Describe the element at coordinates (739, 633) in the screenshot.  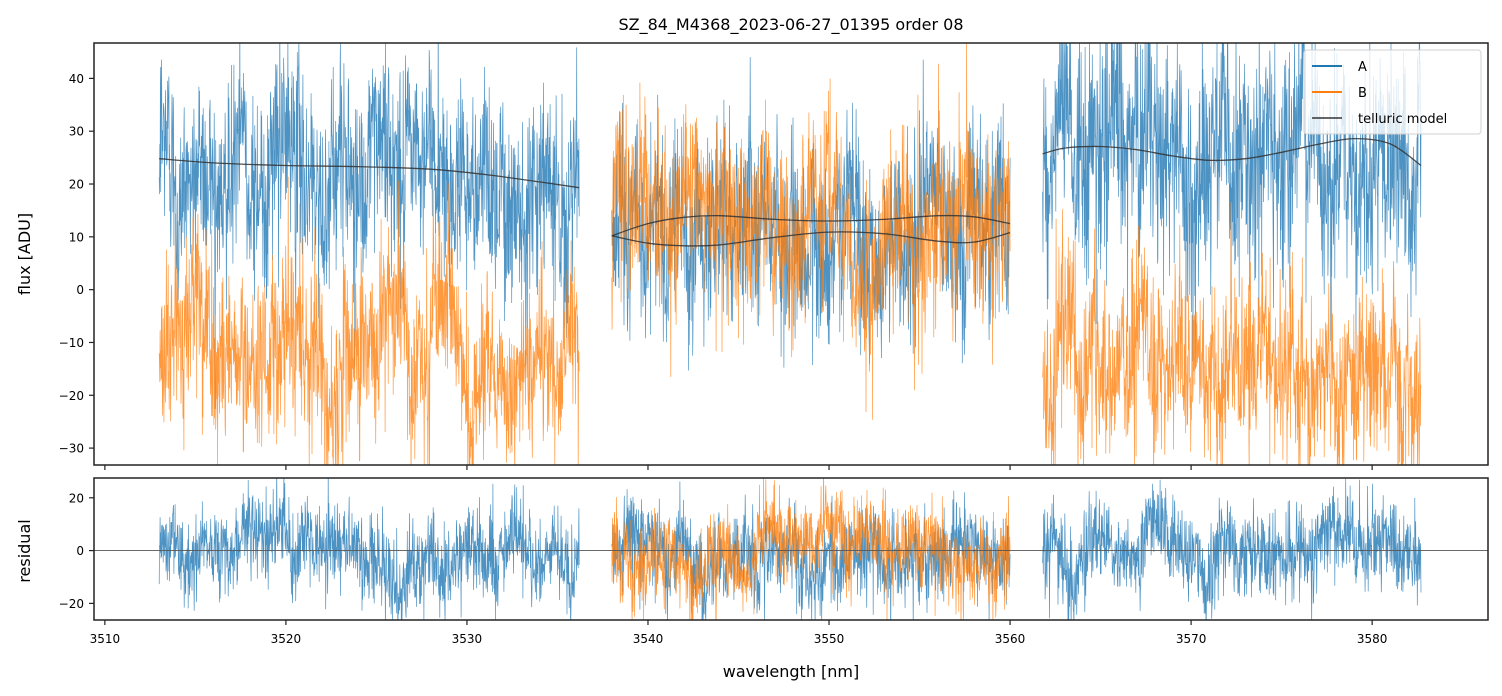
I see `bottom-x-axis: 3510 3520 3530 3540 3550 3560 3570 3580` at that location.